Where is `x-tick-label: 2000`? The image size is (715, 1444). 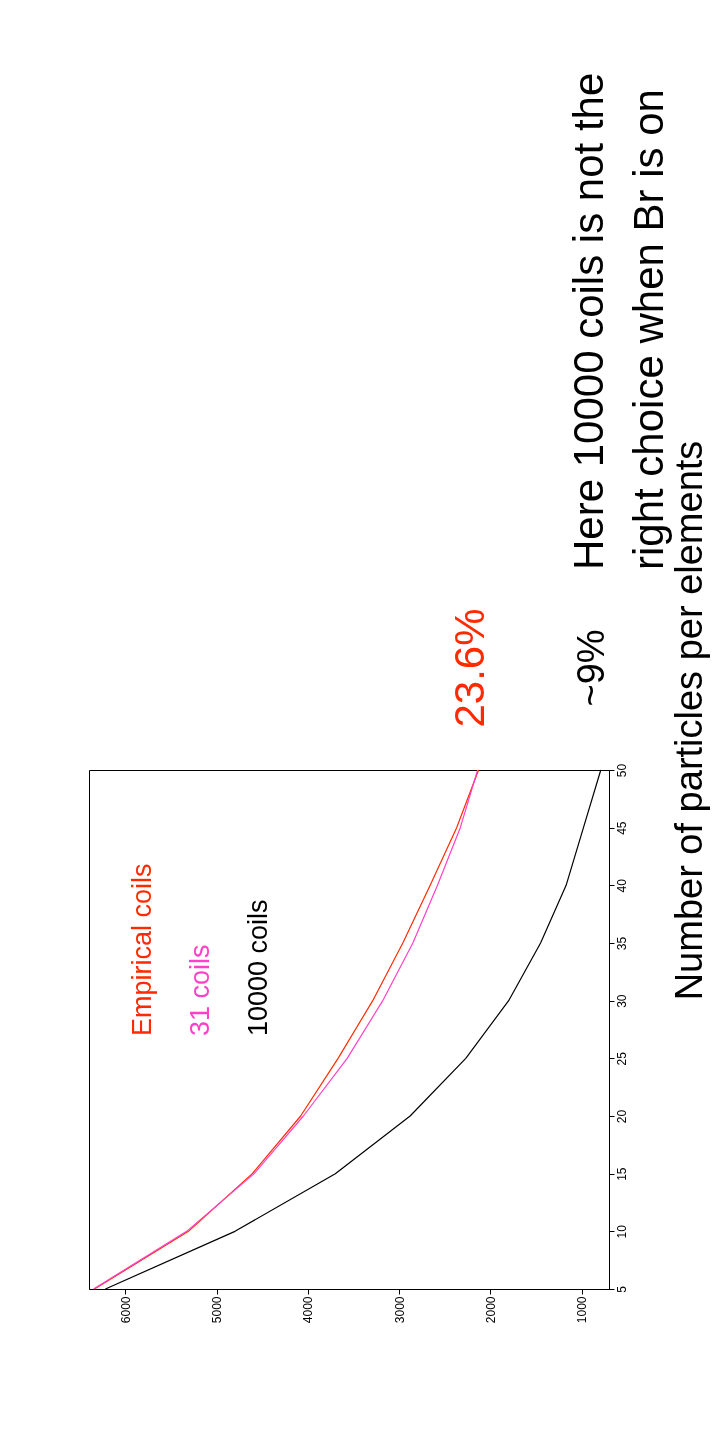
x-tick-label: 2000 is located at coordinates (490, 1310).